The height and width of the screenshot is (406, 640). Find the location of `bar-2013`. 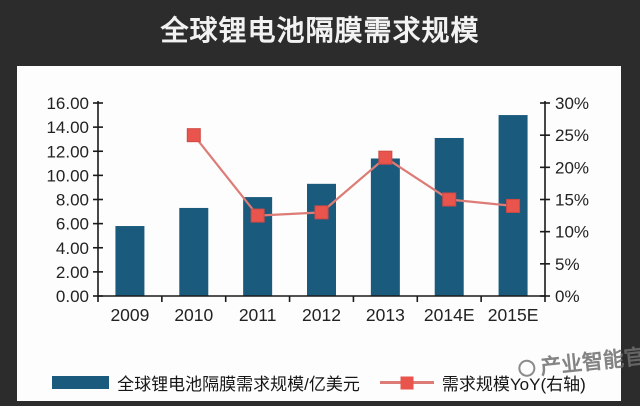

bar-2013 is located at coordinates (385, 227).